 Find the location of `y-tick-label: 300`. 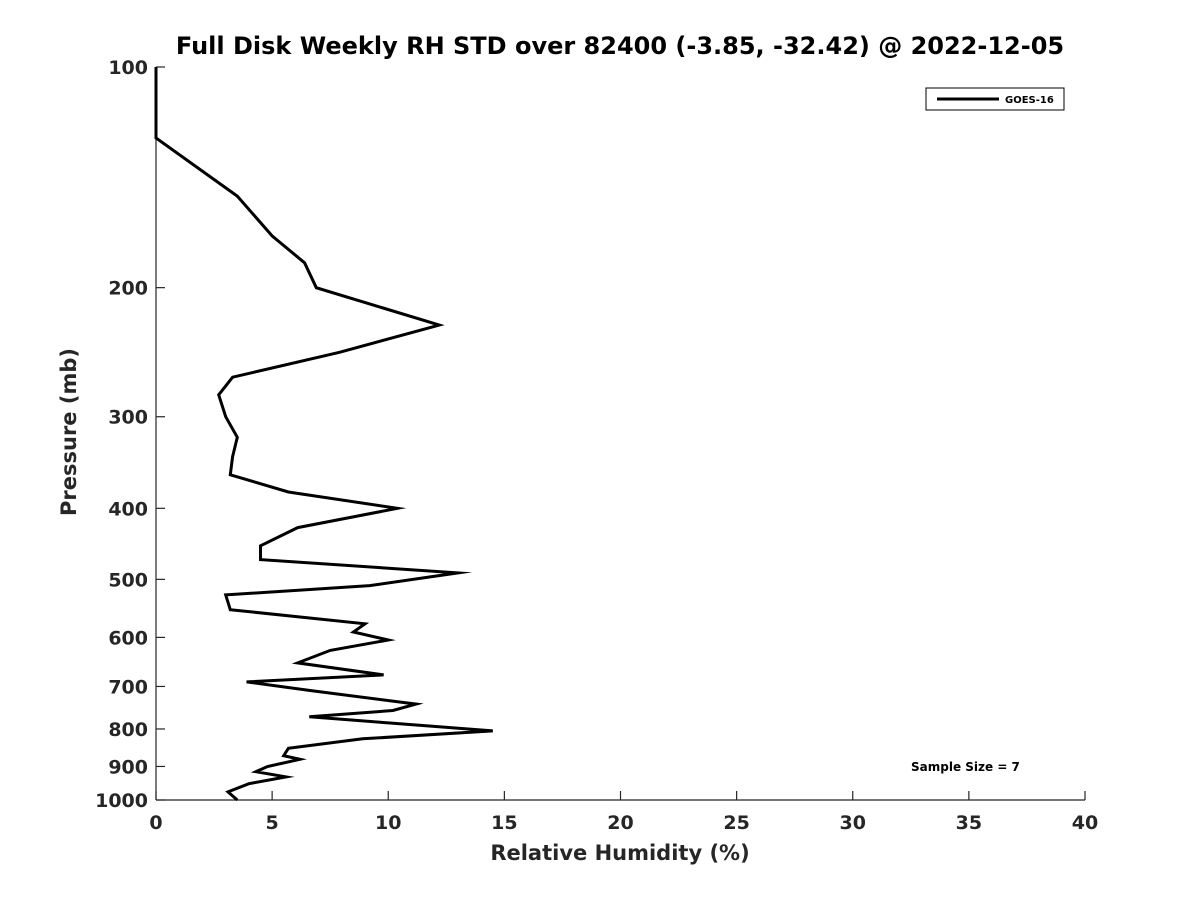

y-tick-label: 300 is located at coordinates (128, 418).